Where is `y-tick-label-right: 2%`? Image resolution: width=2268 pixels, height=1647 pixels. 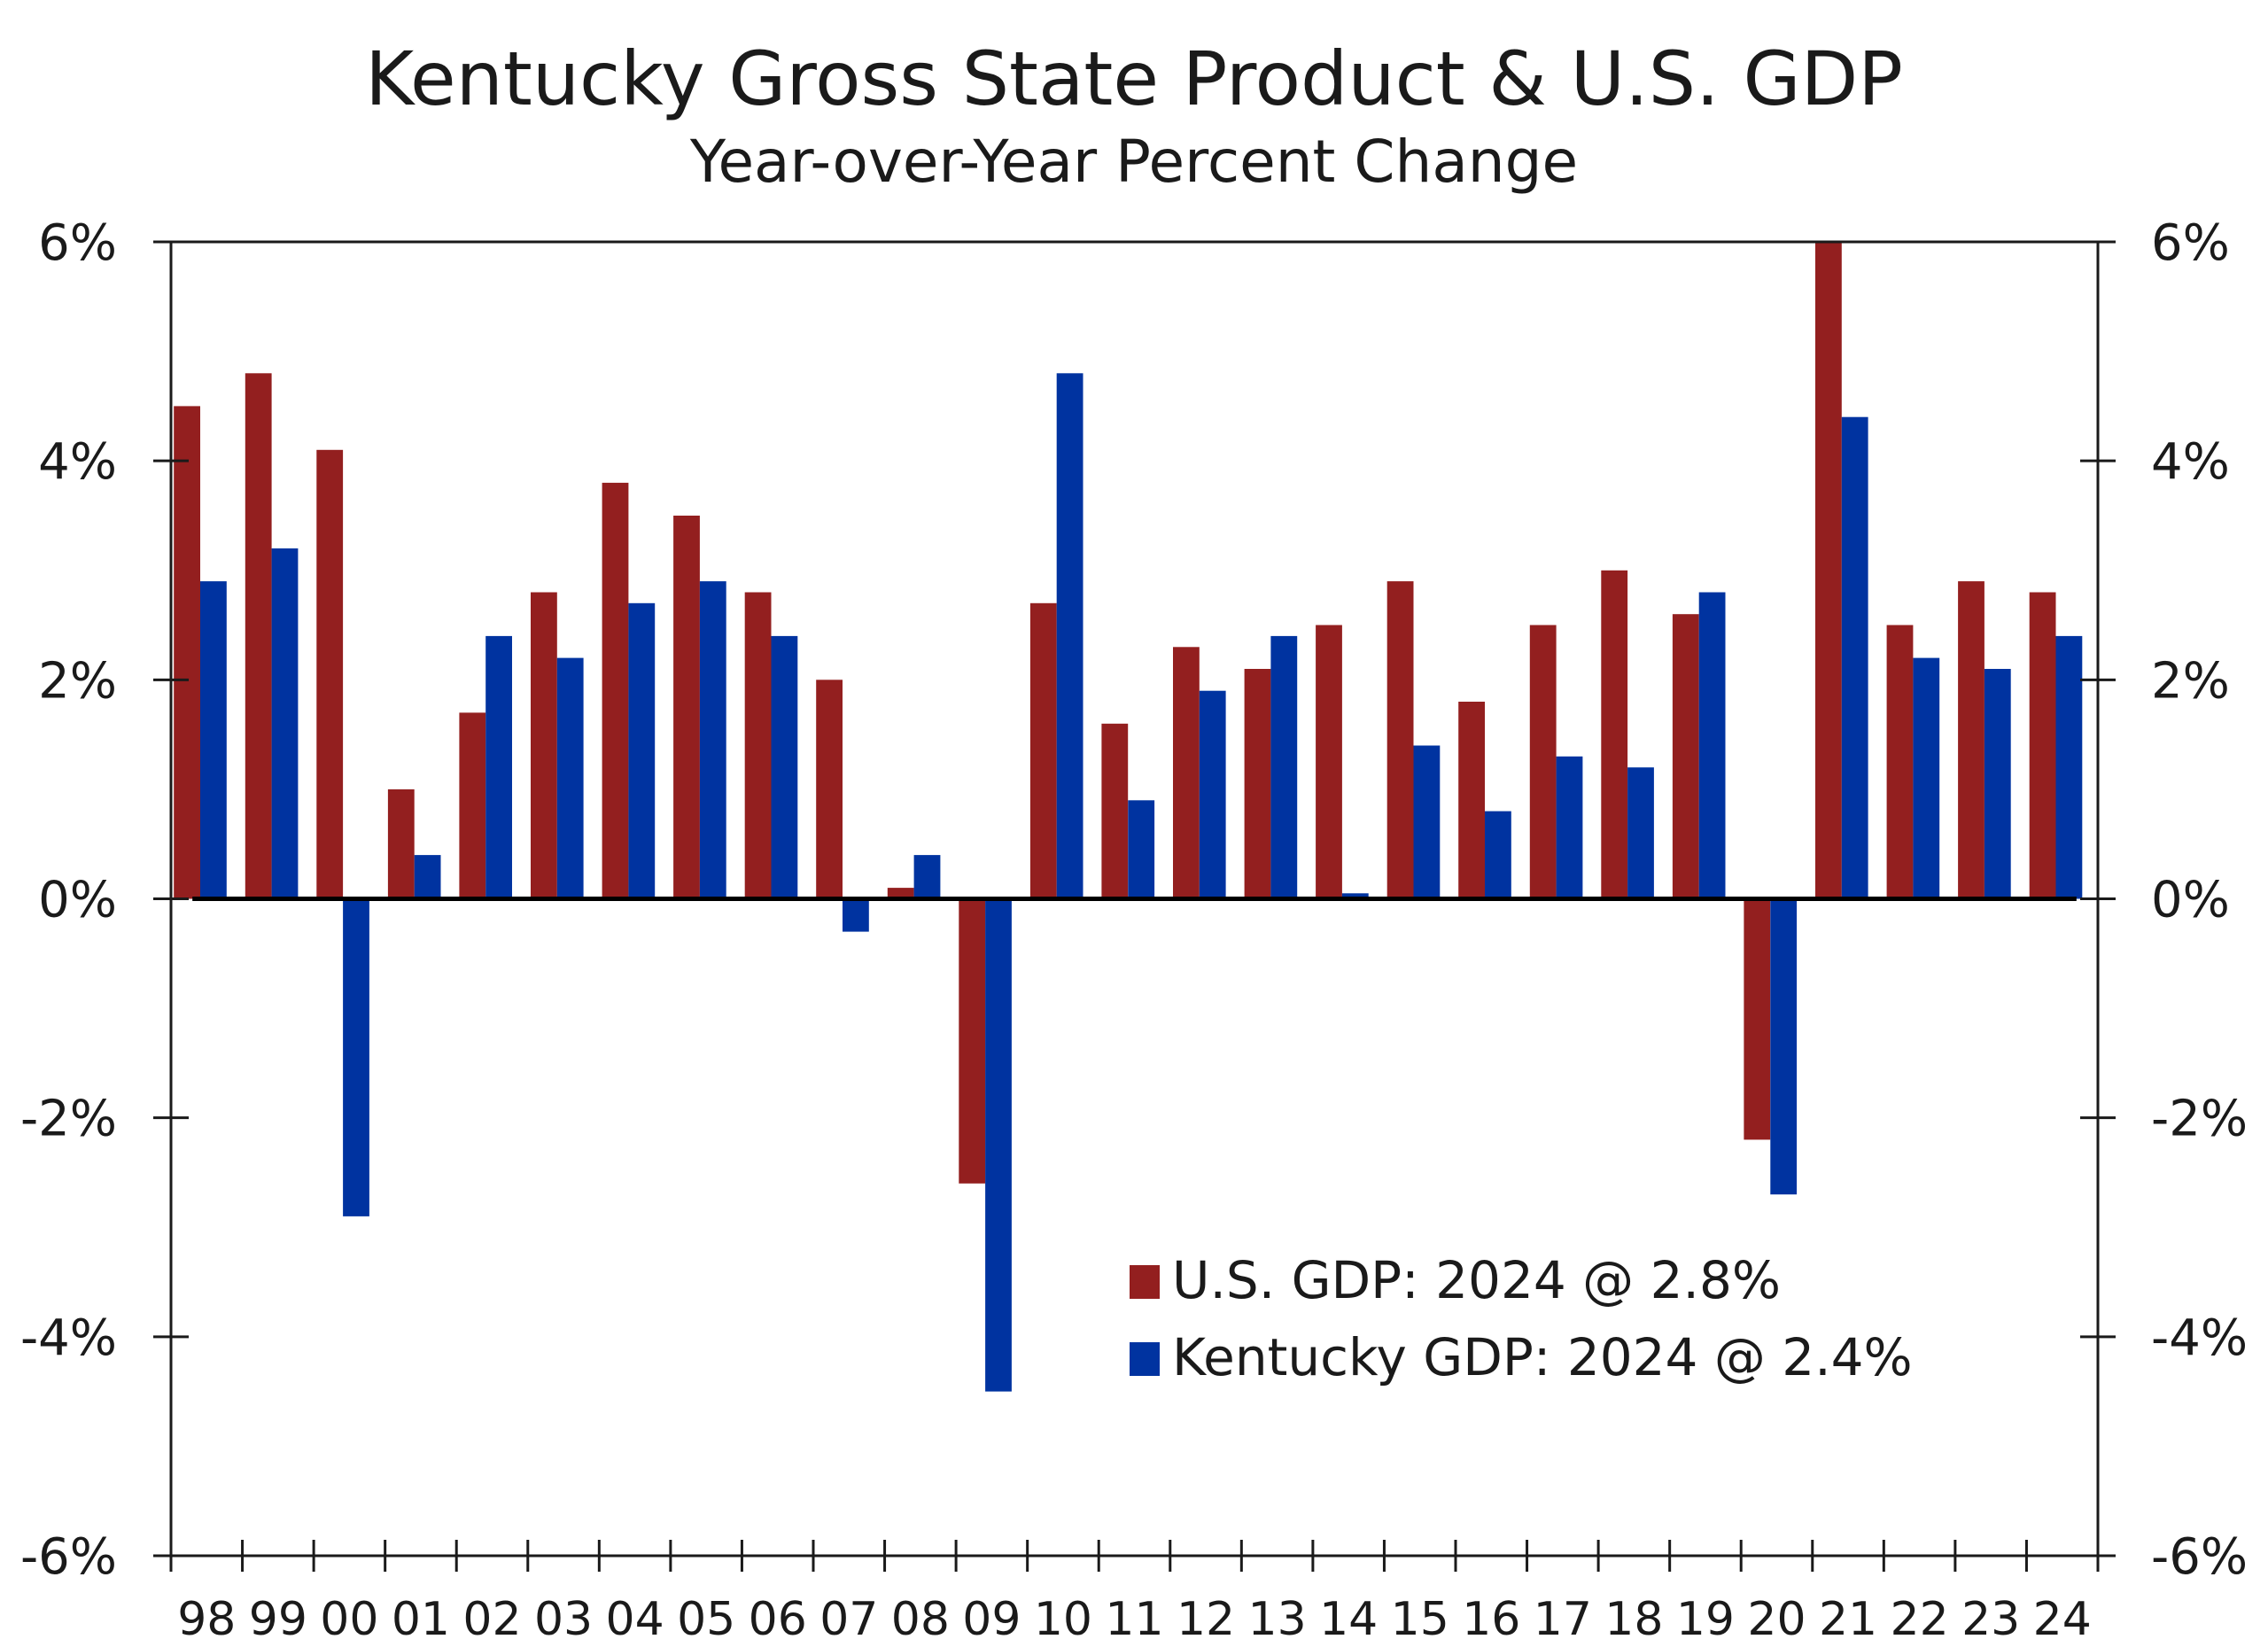 y-tick-label-right: 2% is located at coordinates (2190, 681).